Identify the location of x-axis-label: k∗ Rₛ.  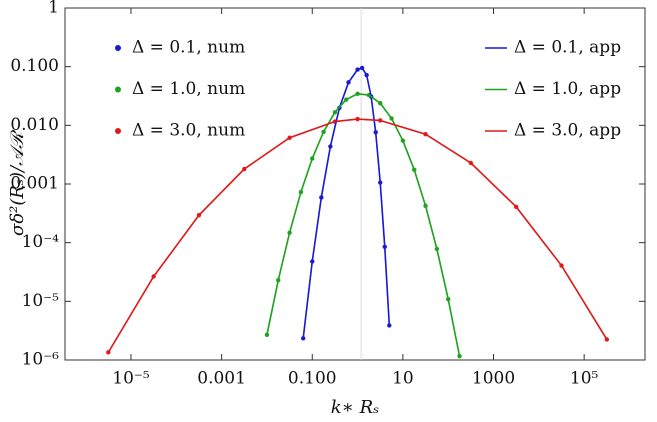
(355, 407).